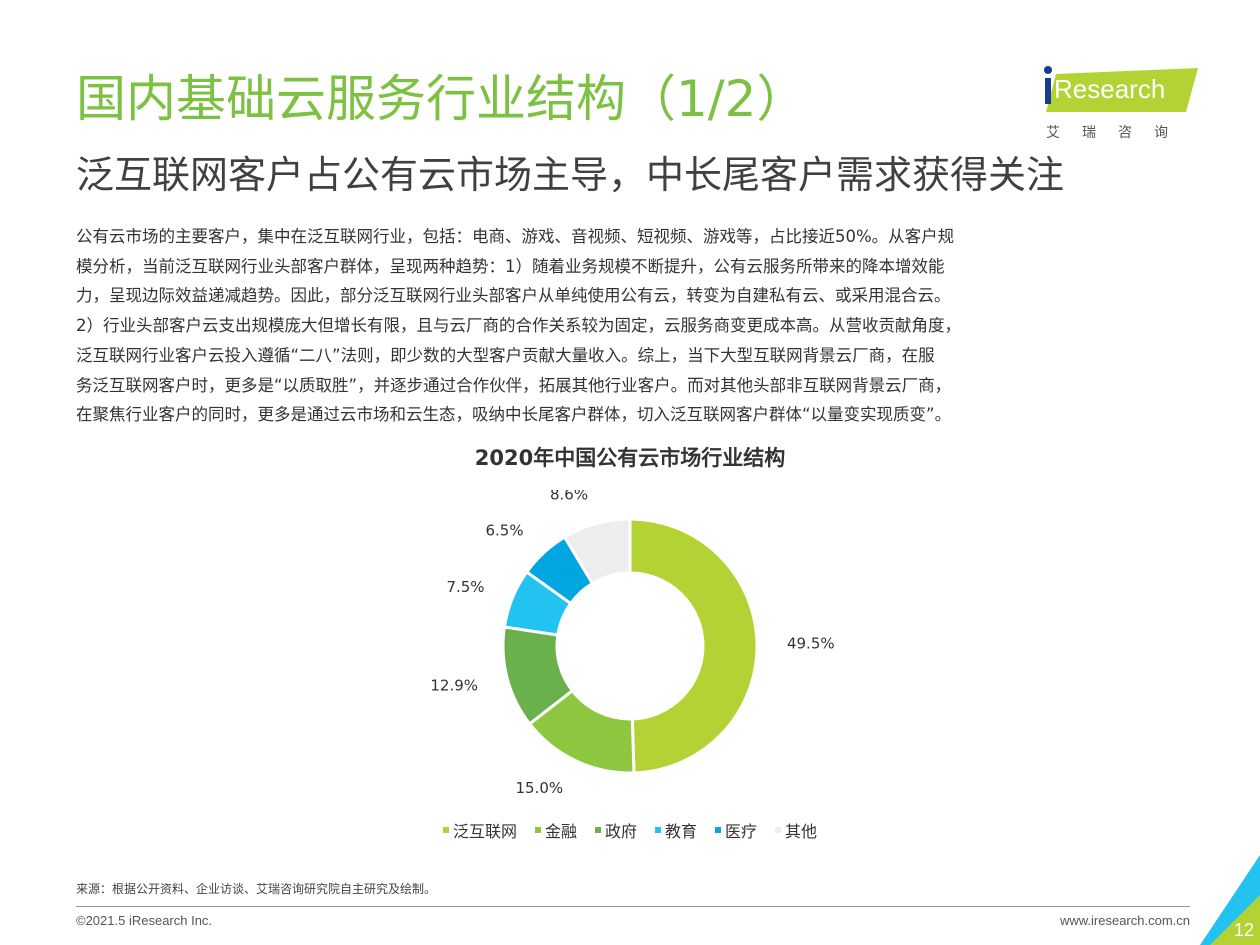  Describe the element at coordinates (1048, 91) in the screenshot. I see `logo-i-stem-icon` at that location.